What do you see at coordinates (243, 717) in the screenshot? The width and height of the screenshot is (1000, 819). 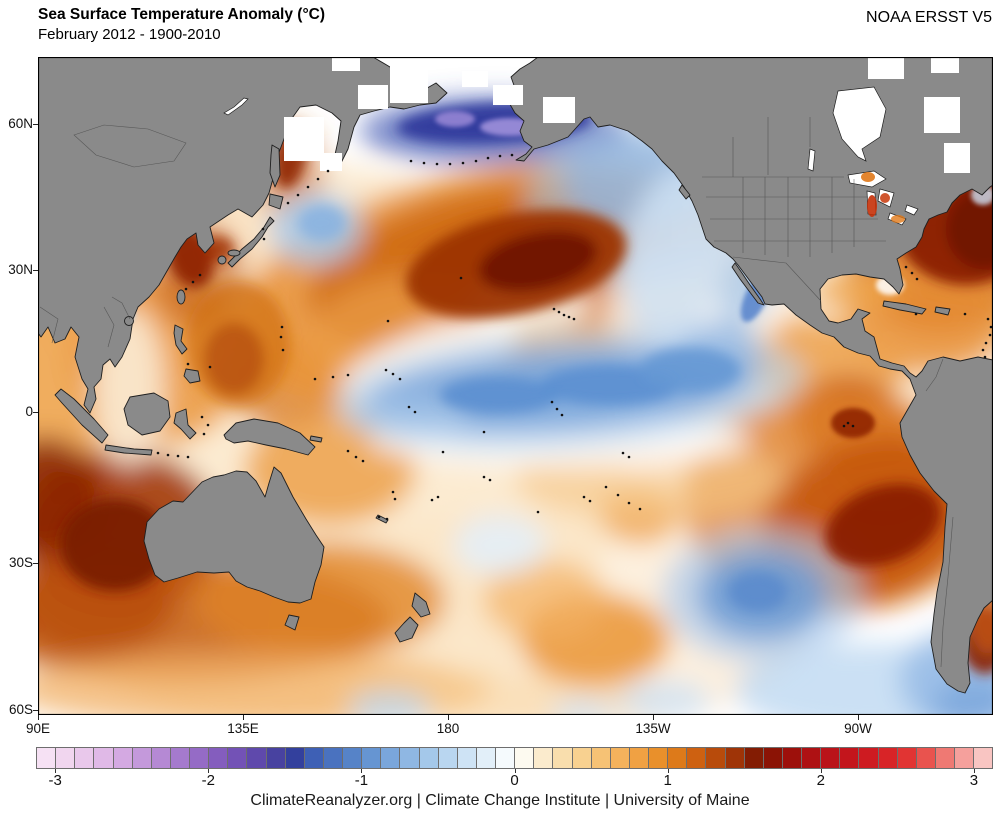 I see `lon-tick-mark` at bounding box center [243, 717].